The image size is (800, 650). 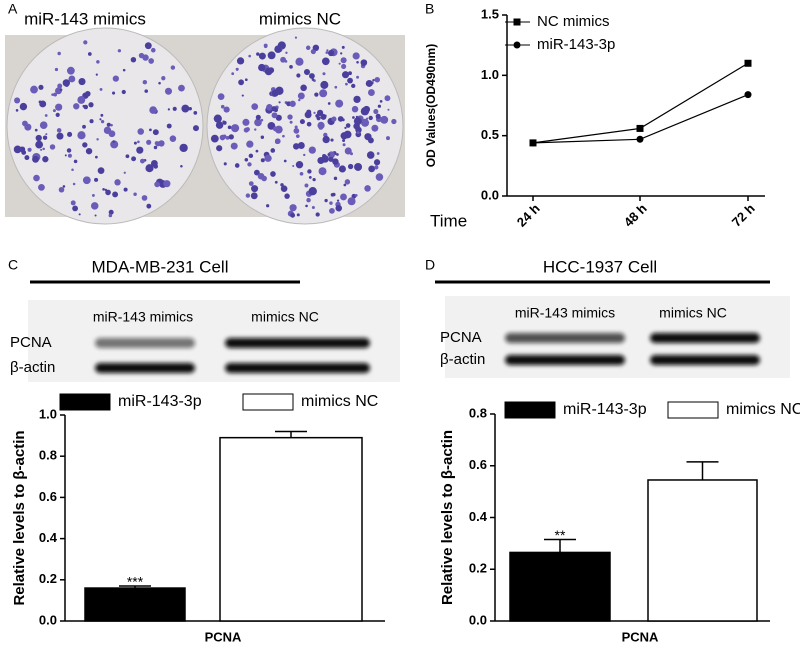 I want to click on y-tick-label: 1.5, so click(x=490, y=13).